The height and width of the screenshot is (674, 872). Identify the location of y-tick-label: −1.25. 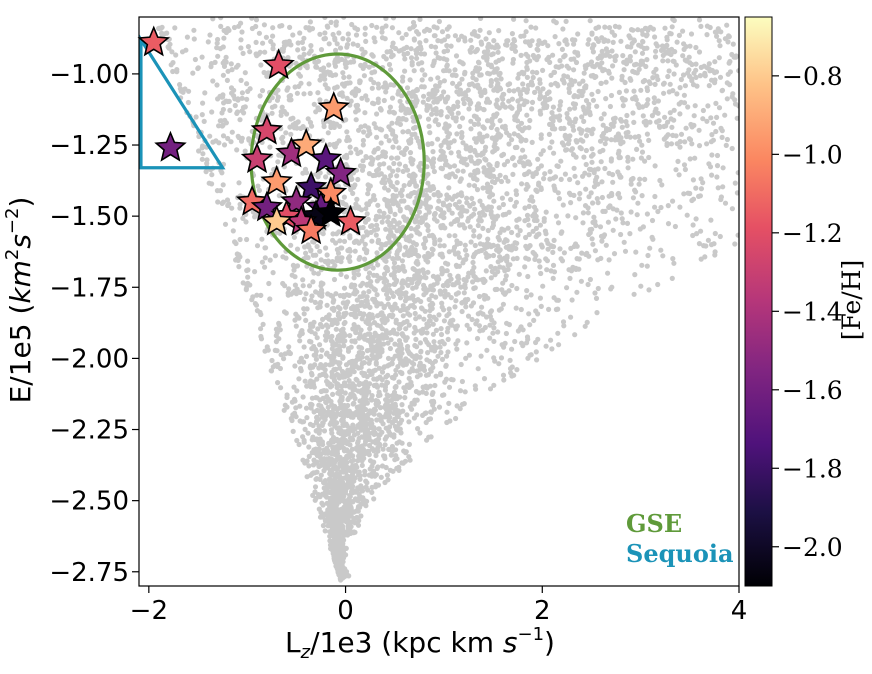
(89, 146).